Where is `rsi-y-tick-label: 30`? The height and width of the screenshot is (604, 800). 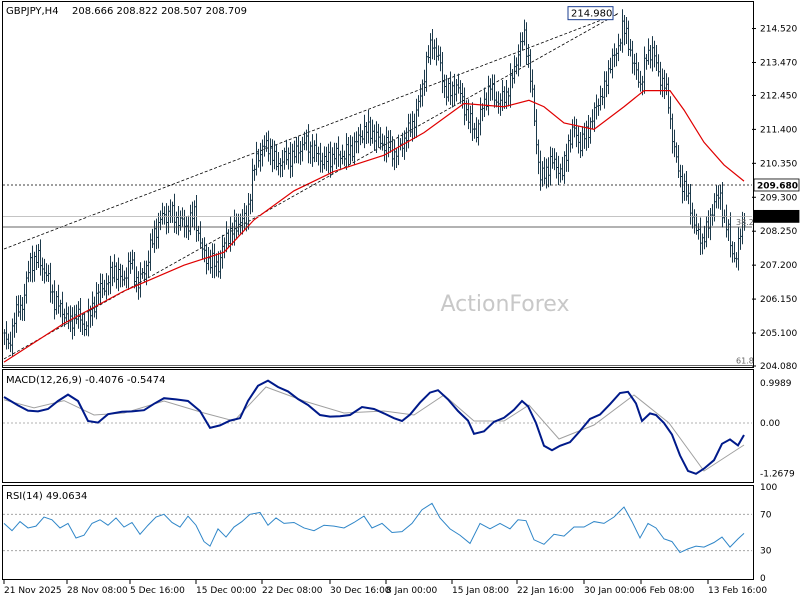
rsi-y-tick-label: 30 is located at coordinates (766, 552).